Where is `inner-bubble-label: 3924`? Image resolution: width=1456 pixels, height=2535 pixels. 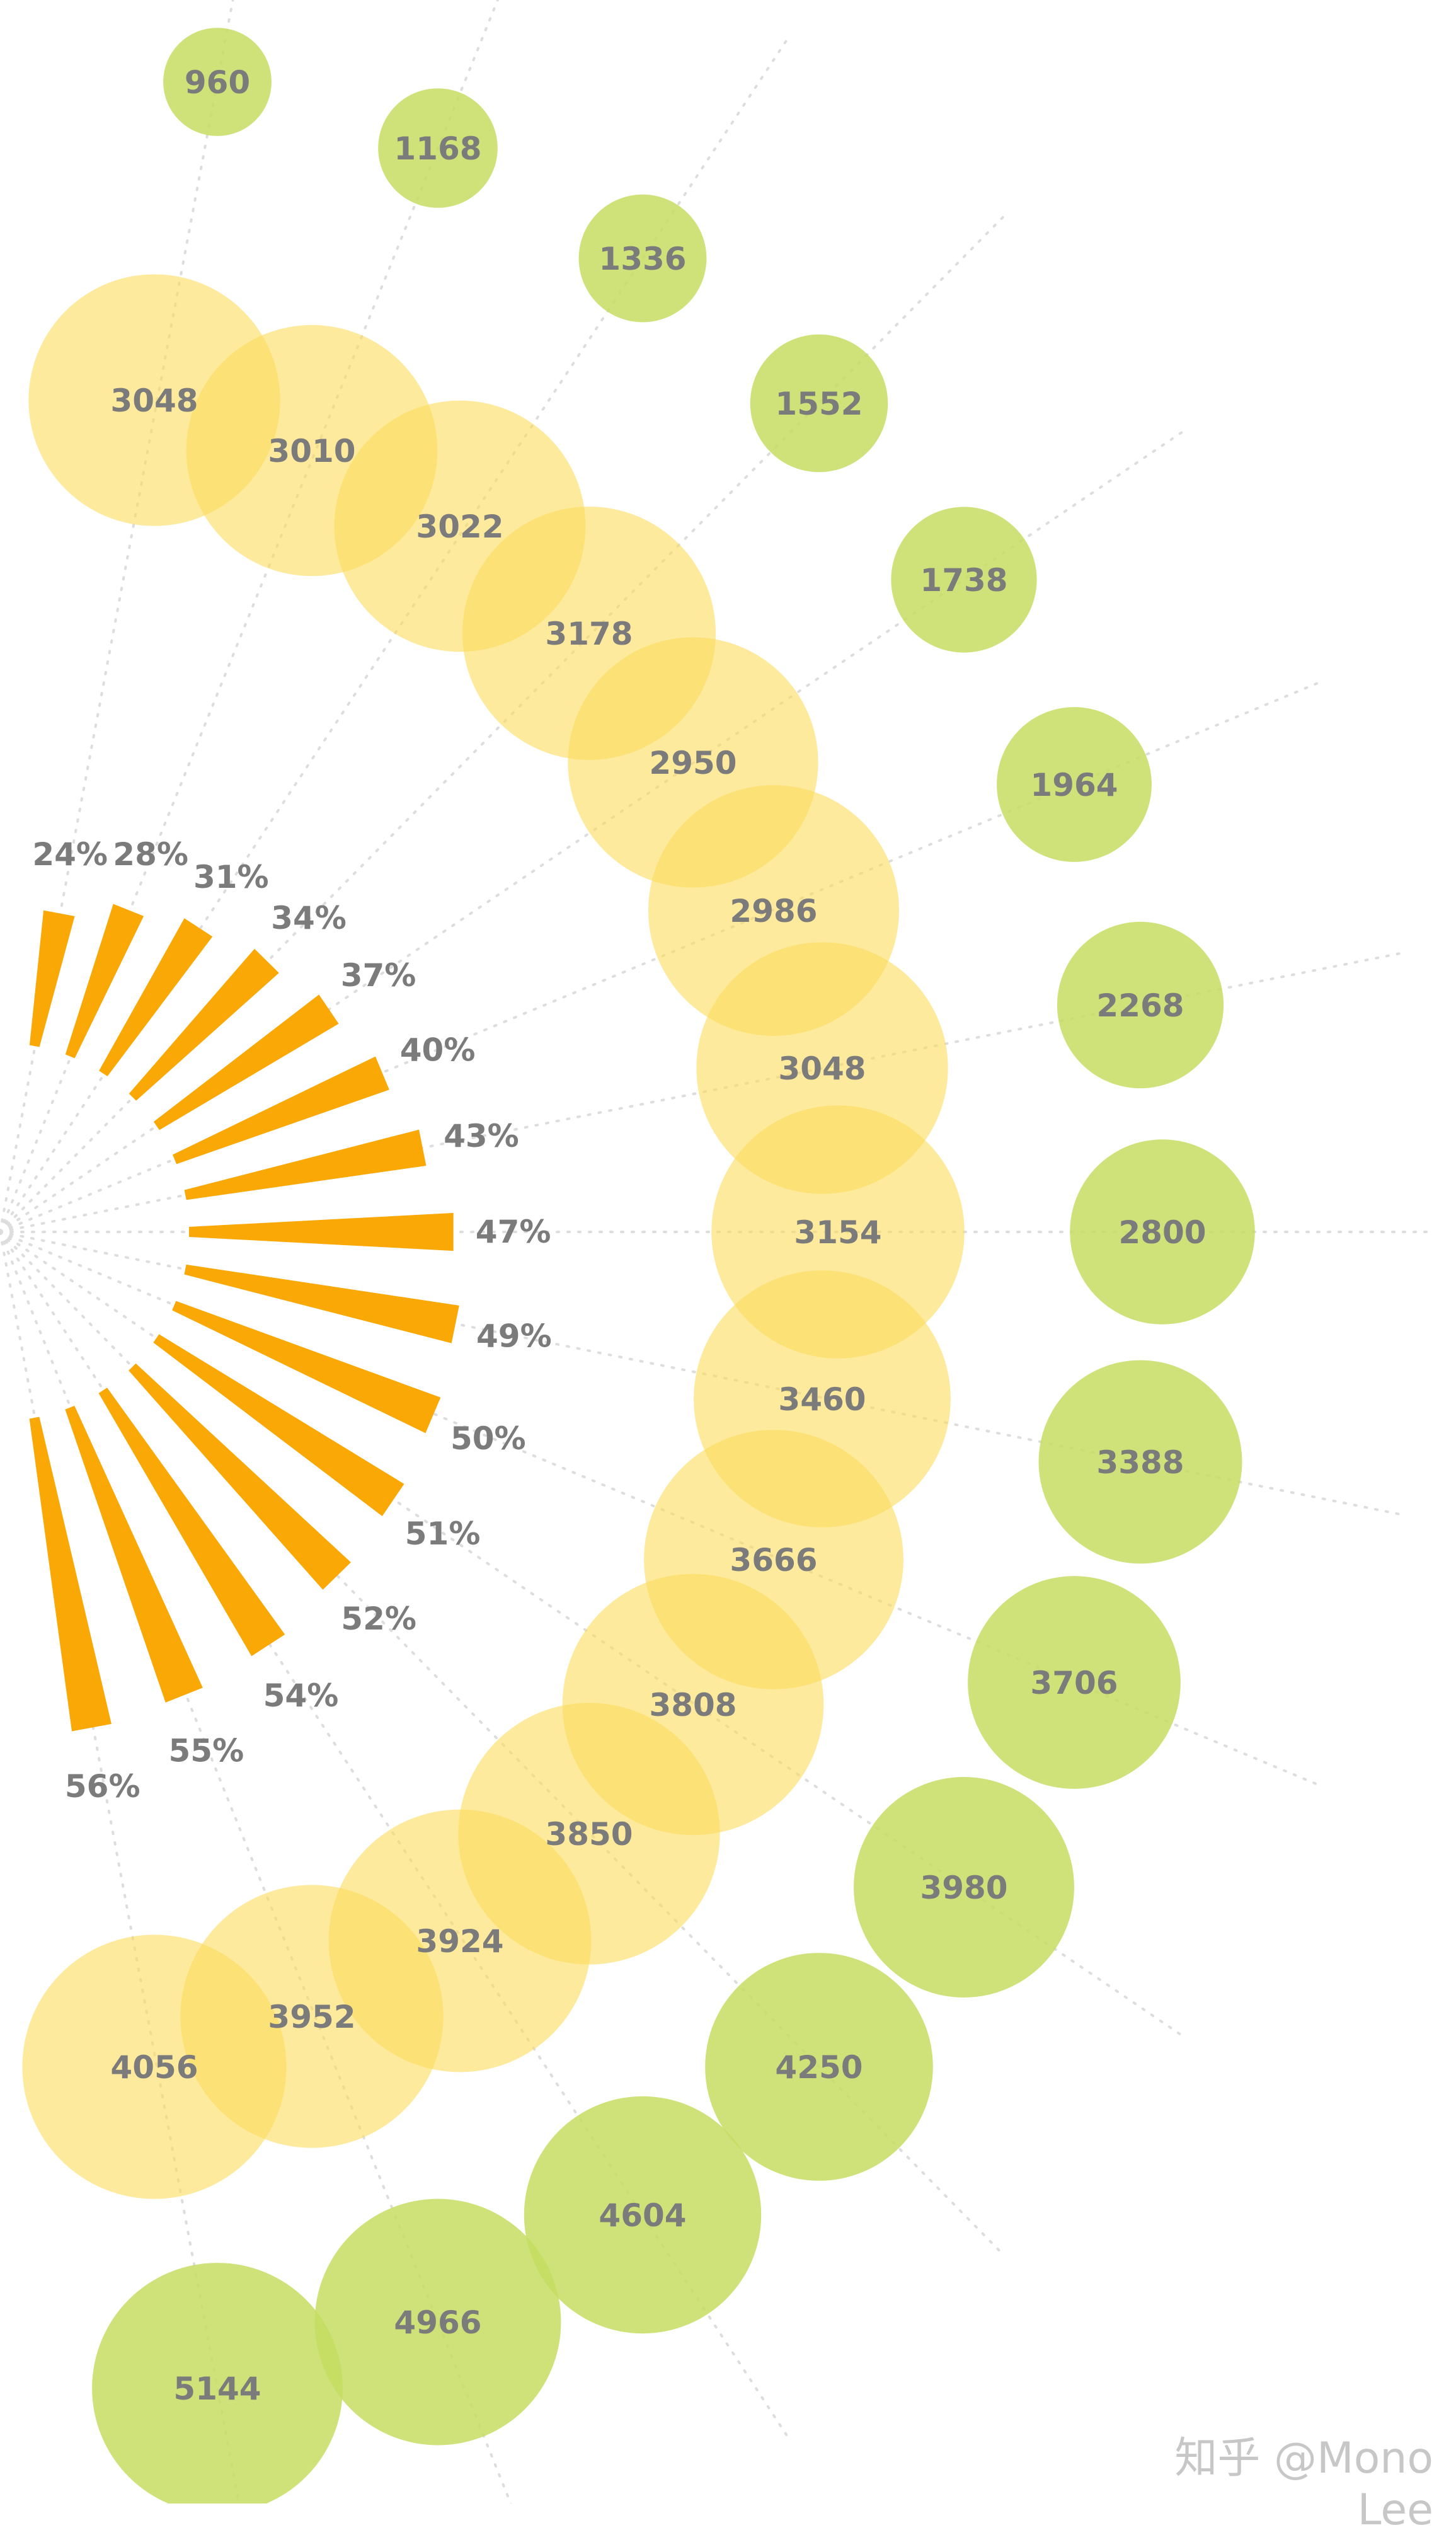 inner-bubble-label: 3924 is located at coordinates (459, 1941).